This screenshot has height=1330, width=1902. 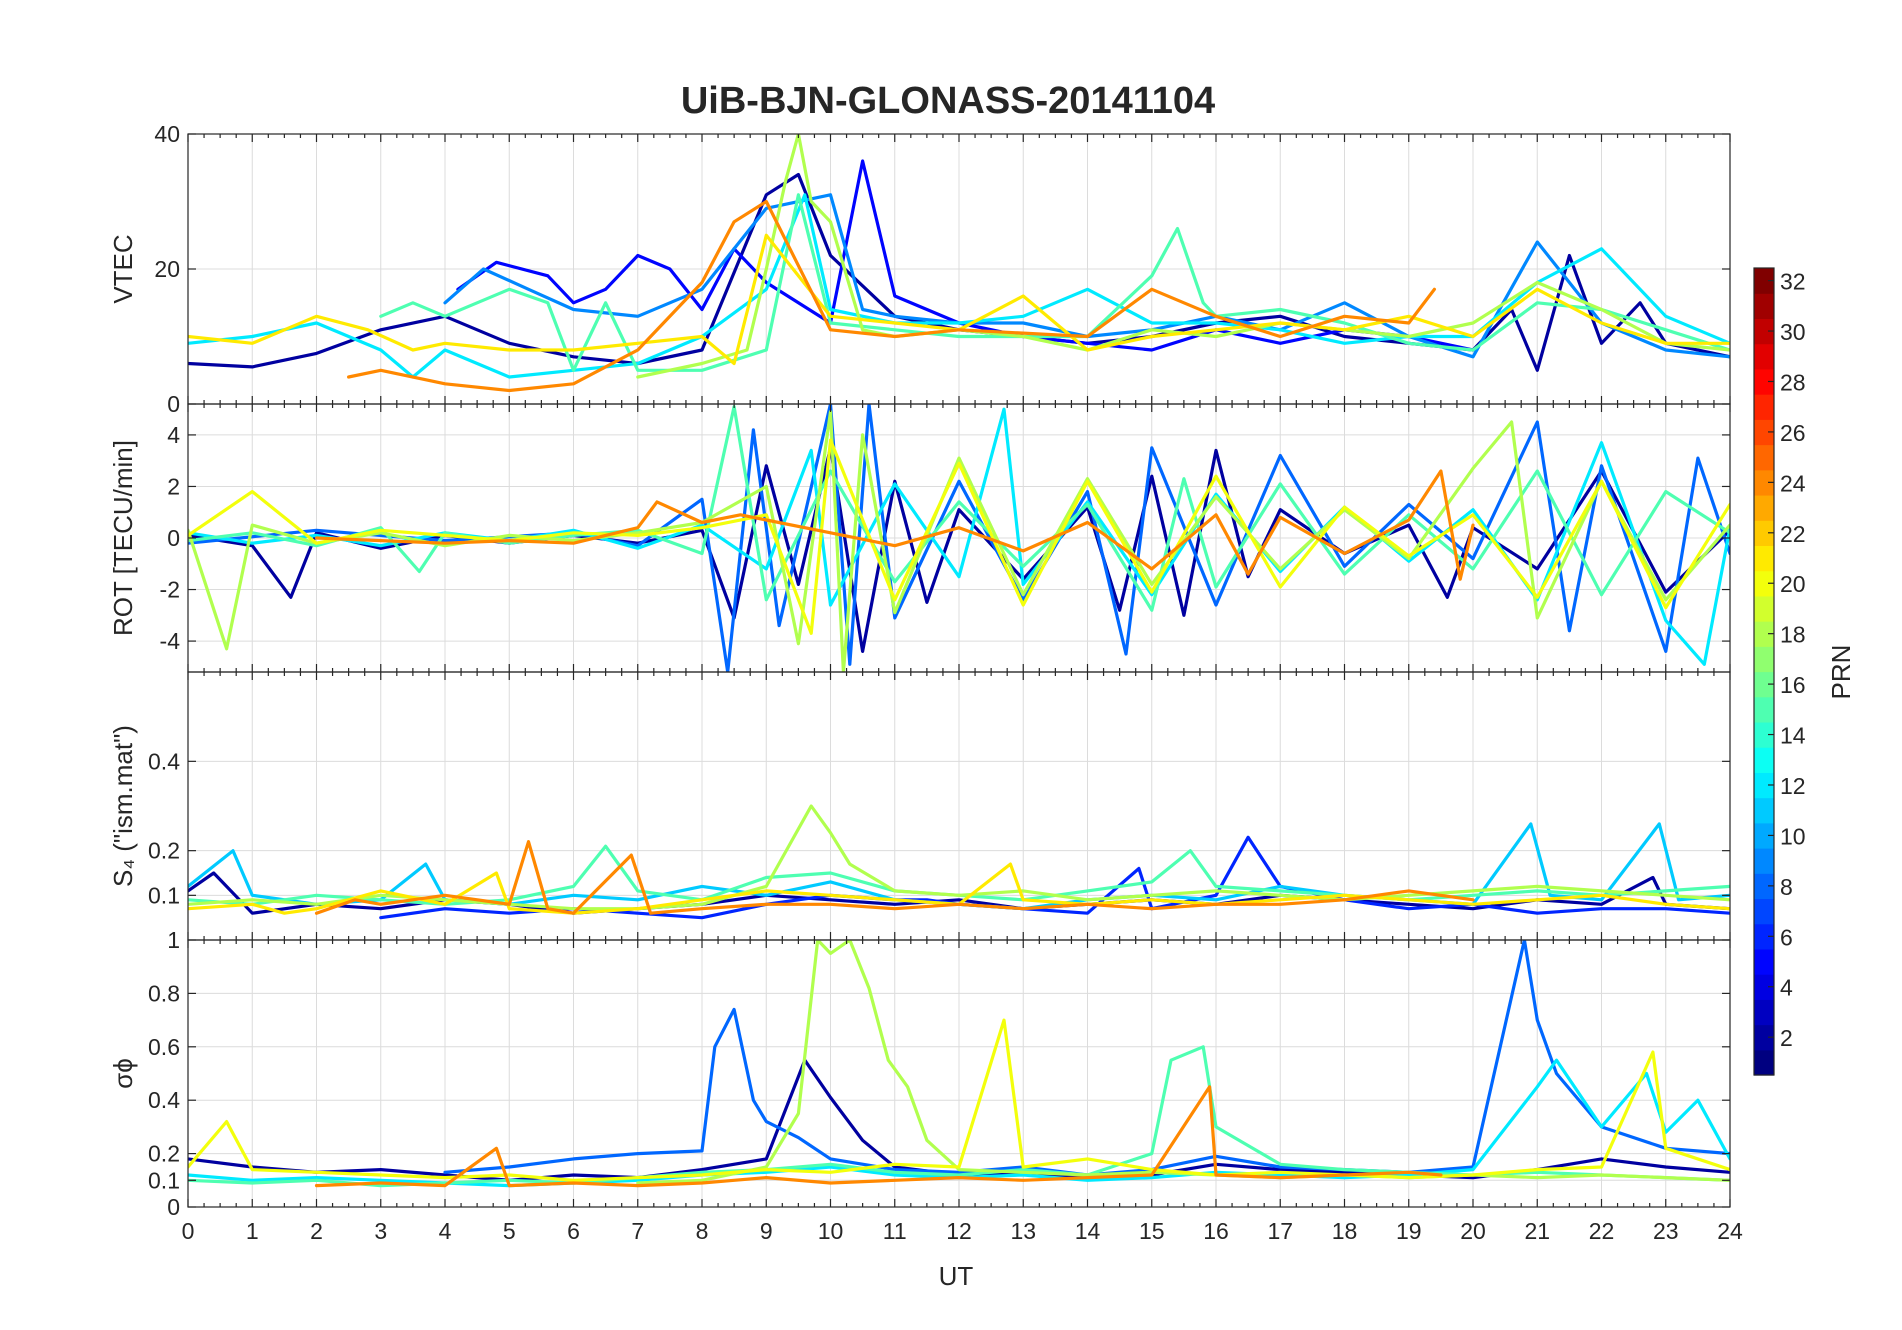 What do you see at coordinates (1786, 887) in the screenshot?
I see `colorbar-tick-label: 8` at bounding box center [1786, 887].